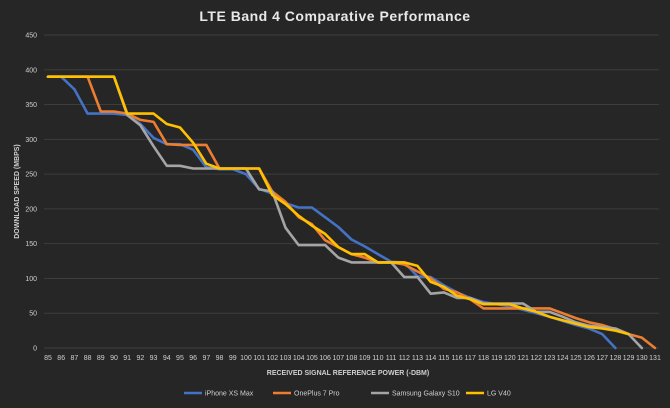 This screenshot has width=670, height=408. Describe the element at coordinates (17, 191) in the screenshot. I see `y-axis-title: DOWNLOAD SPEED (MBPS)` at that location.